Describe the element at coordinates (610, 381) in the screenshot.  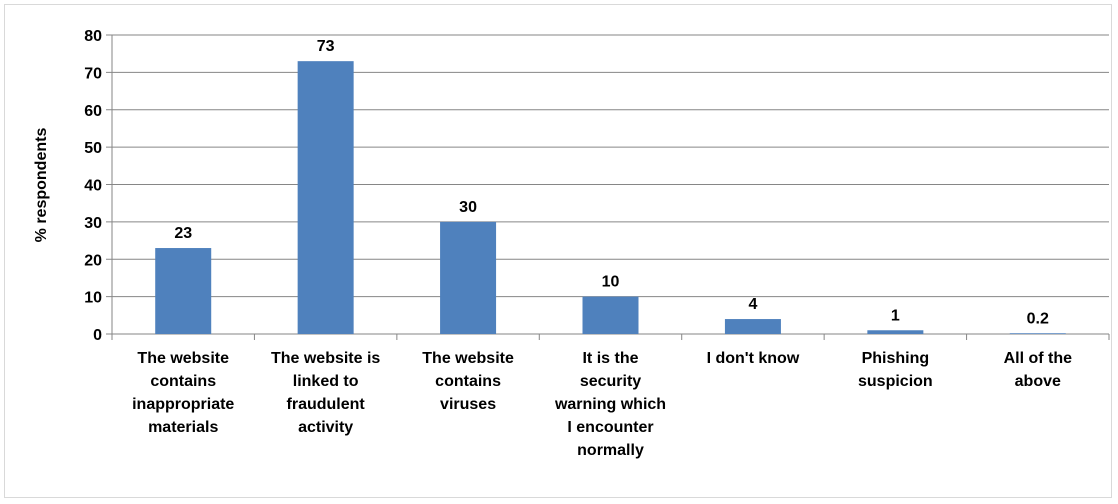
I see `category-label: security` at that location.